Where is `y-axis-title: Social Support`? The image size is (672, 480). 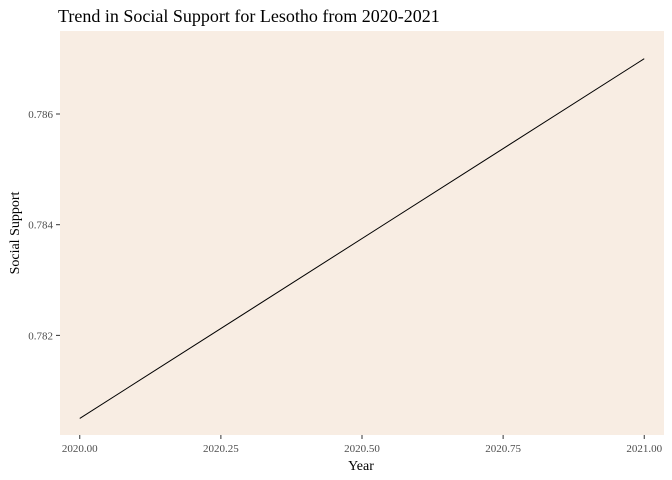
y-axis-title: Social Support is located at coordinates (15, 232).